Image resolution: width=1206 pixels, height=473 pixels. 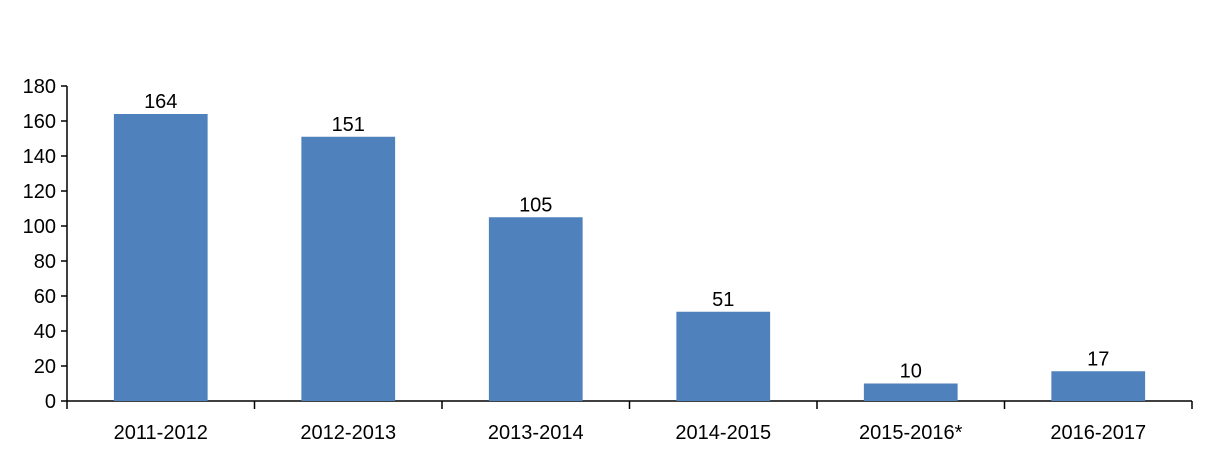 What do you see at coordinates (45, 262) in the screenshot?
I see `y-tick-label: 80` at bounding box center [45, 262].